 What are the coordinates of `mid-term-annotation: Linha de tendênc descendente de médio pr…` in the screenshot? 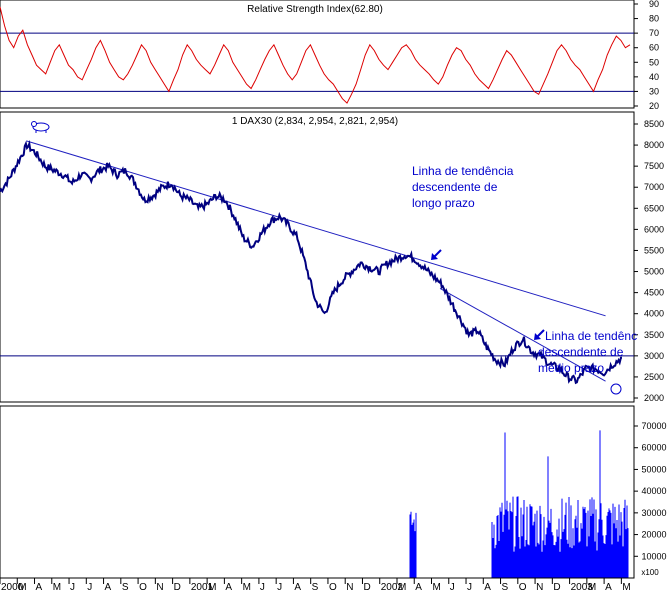 It's located at (587, 352).